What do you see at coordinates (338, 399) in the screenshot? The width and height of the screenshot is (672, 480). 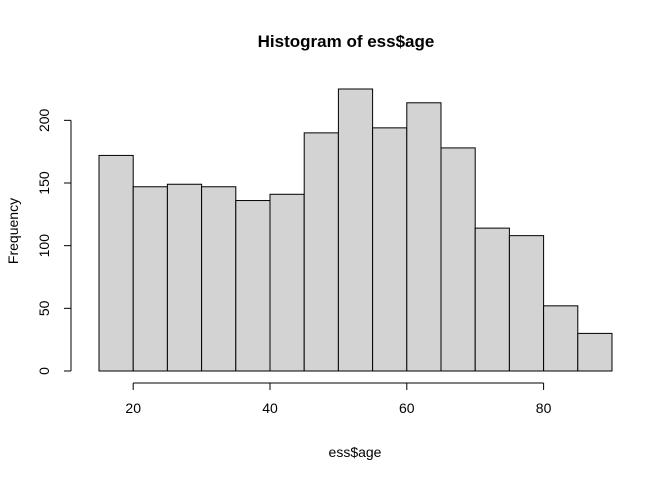 I see `x-axis: 20 40 60 80` at bounding box center [338, 399].